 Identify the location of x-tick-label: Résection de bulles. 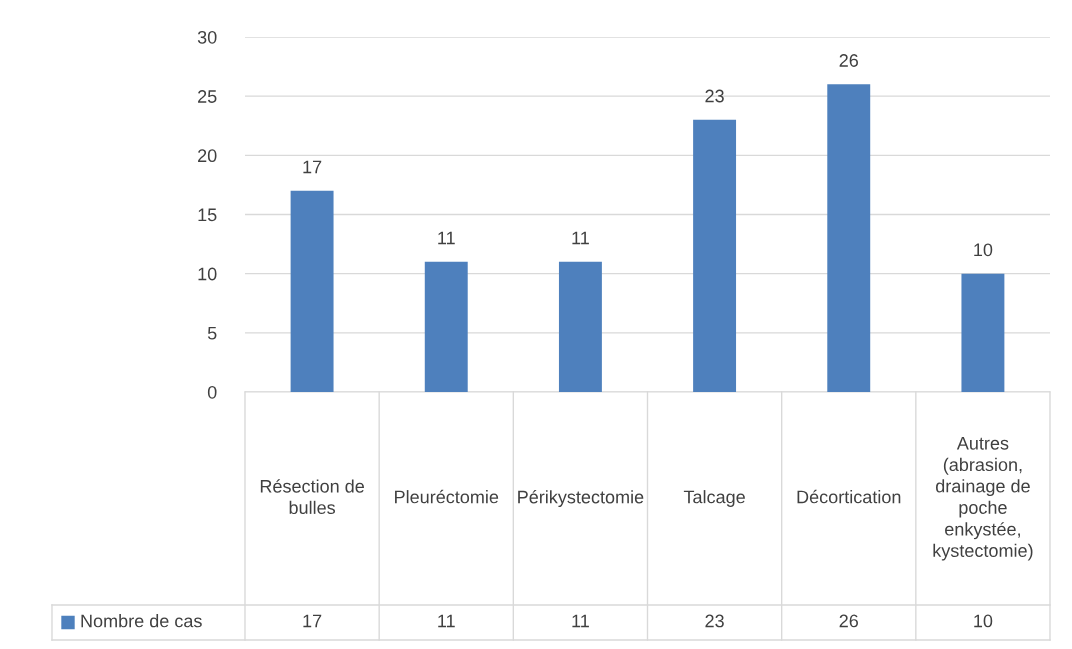
(312, 497).